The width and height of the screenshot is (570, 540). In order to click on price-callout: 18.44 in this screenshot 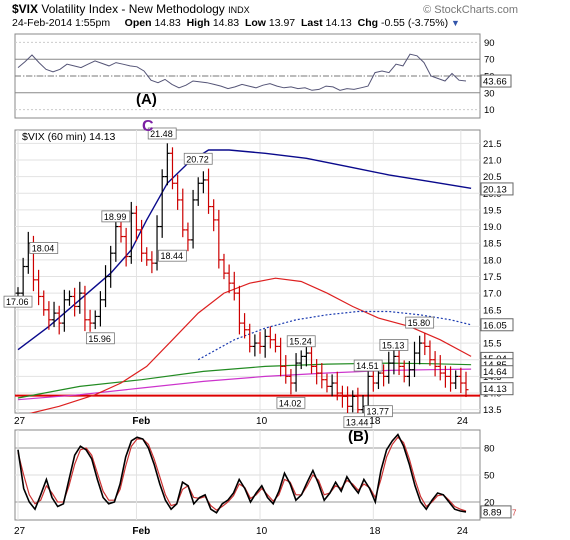, I will do `click(171, 256)`.